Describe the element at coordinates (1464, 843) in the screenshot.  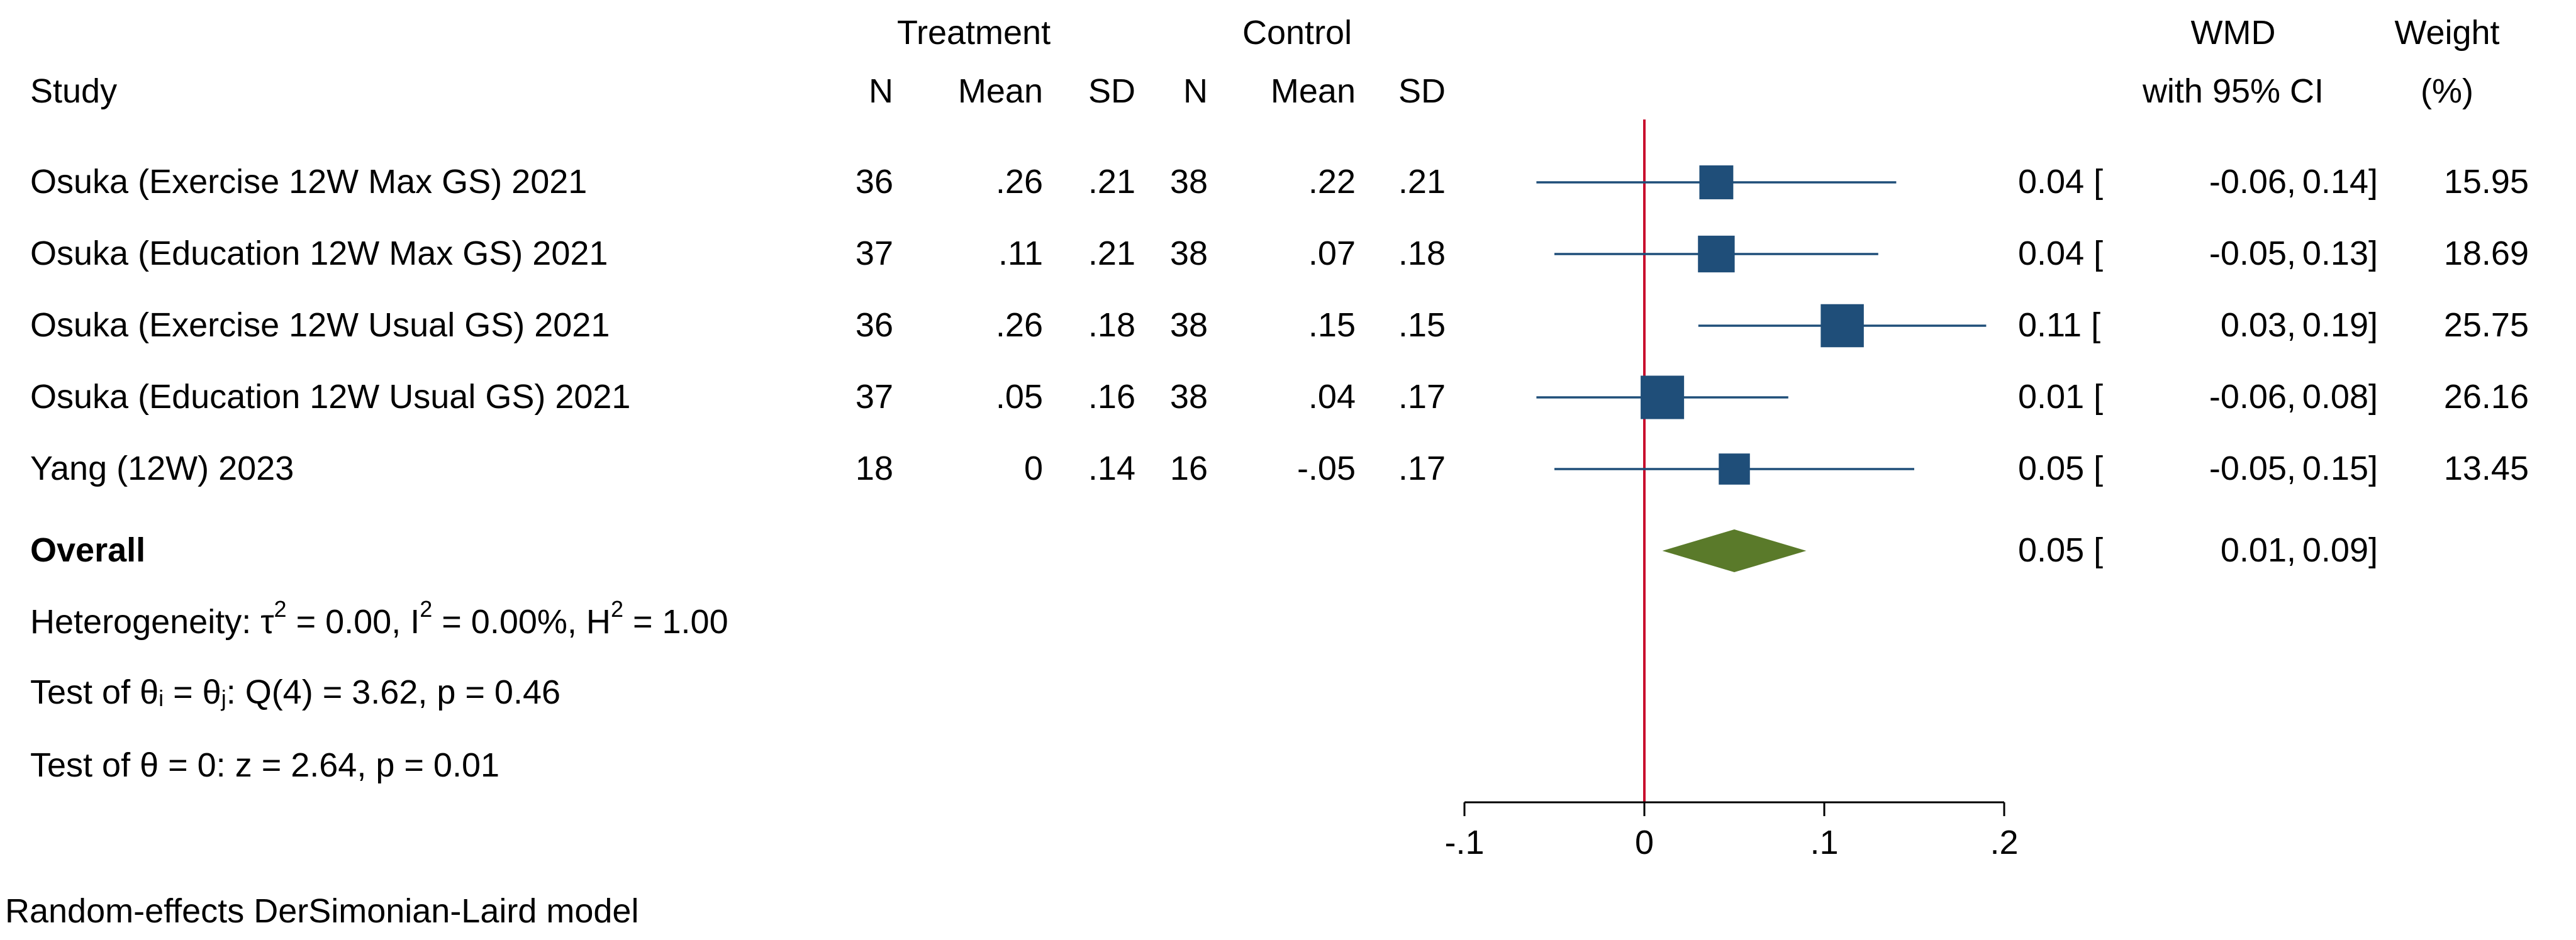
I see `x-tick-label: -.1` at that location.